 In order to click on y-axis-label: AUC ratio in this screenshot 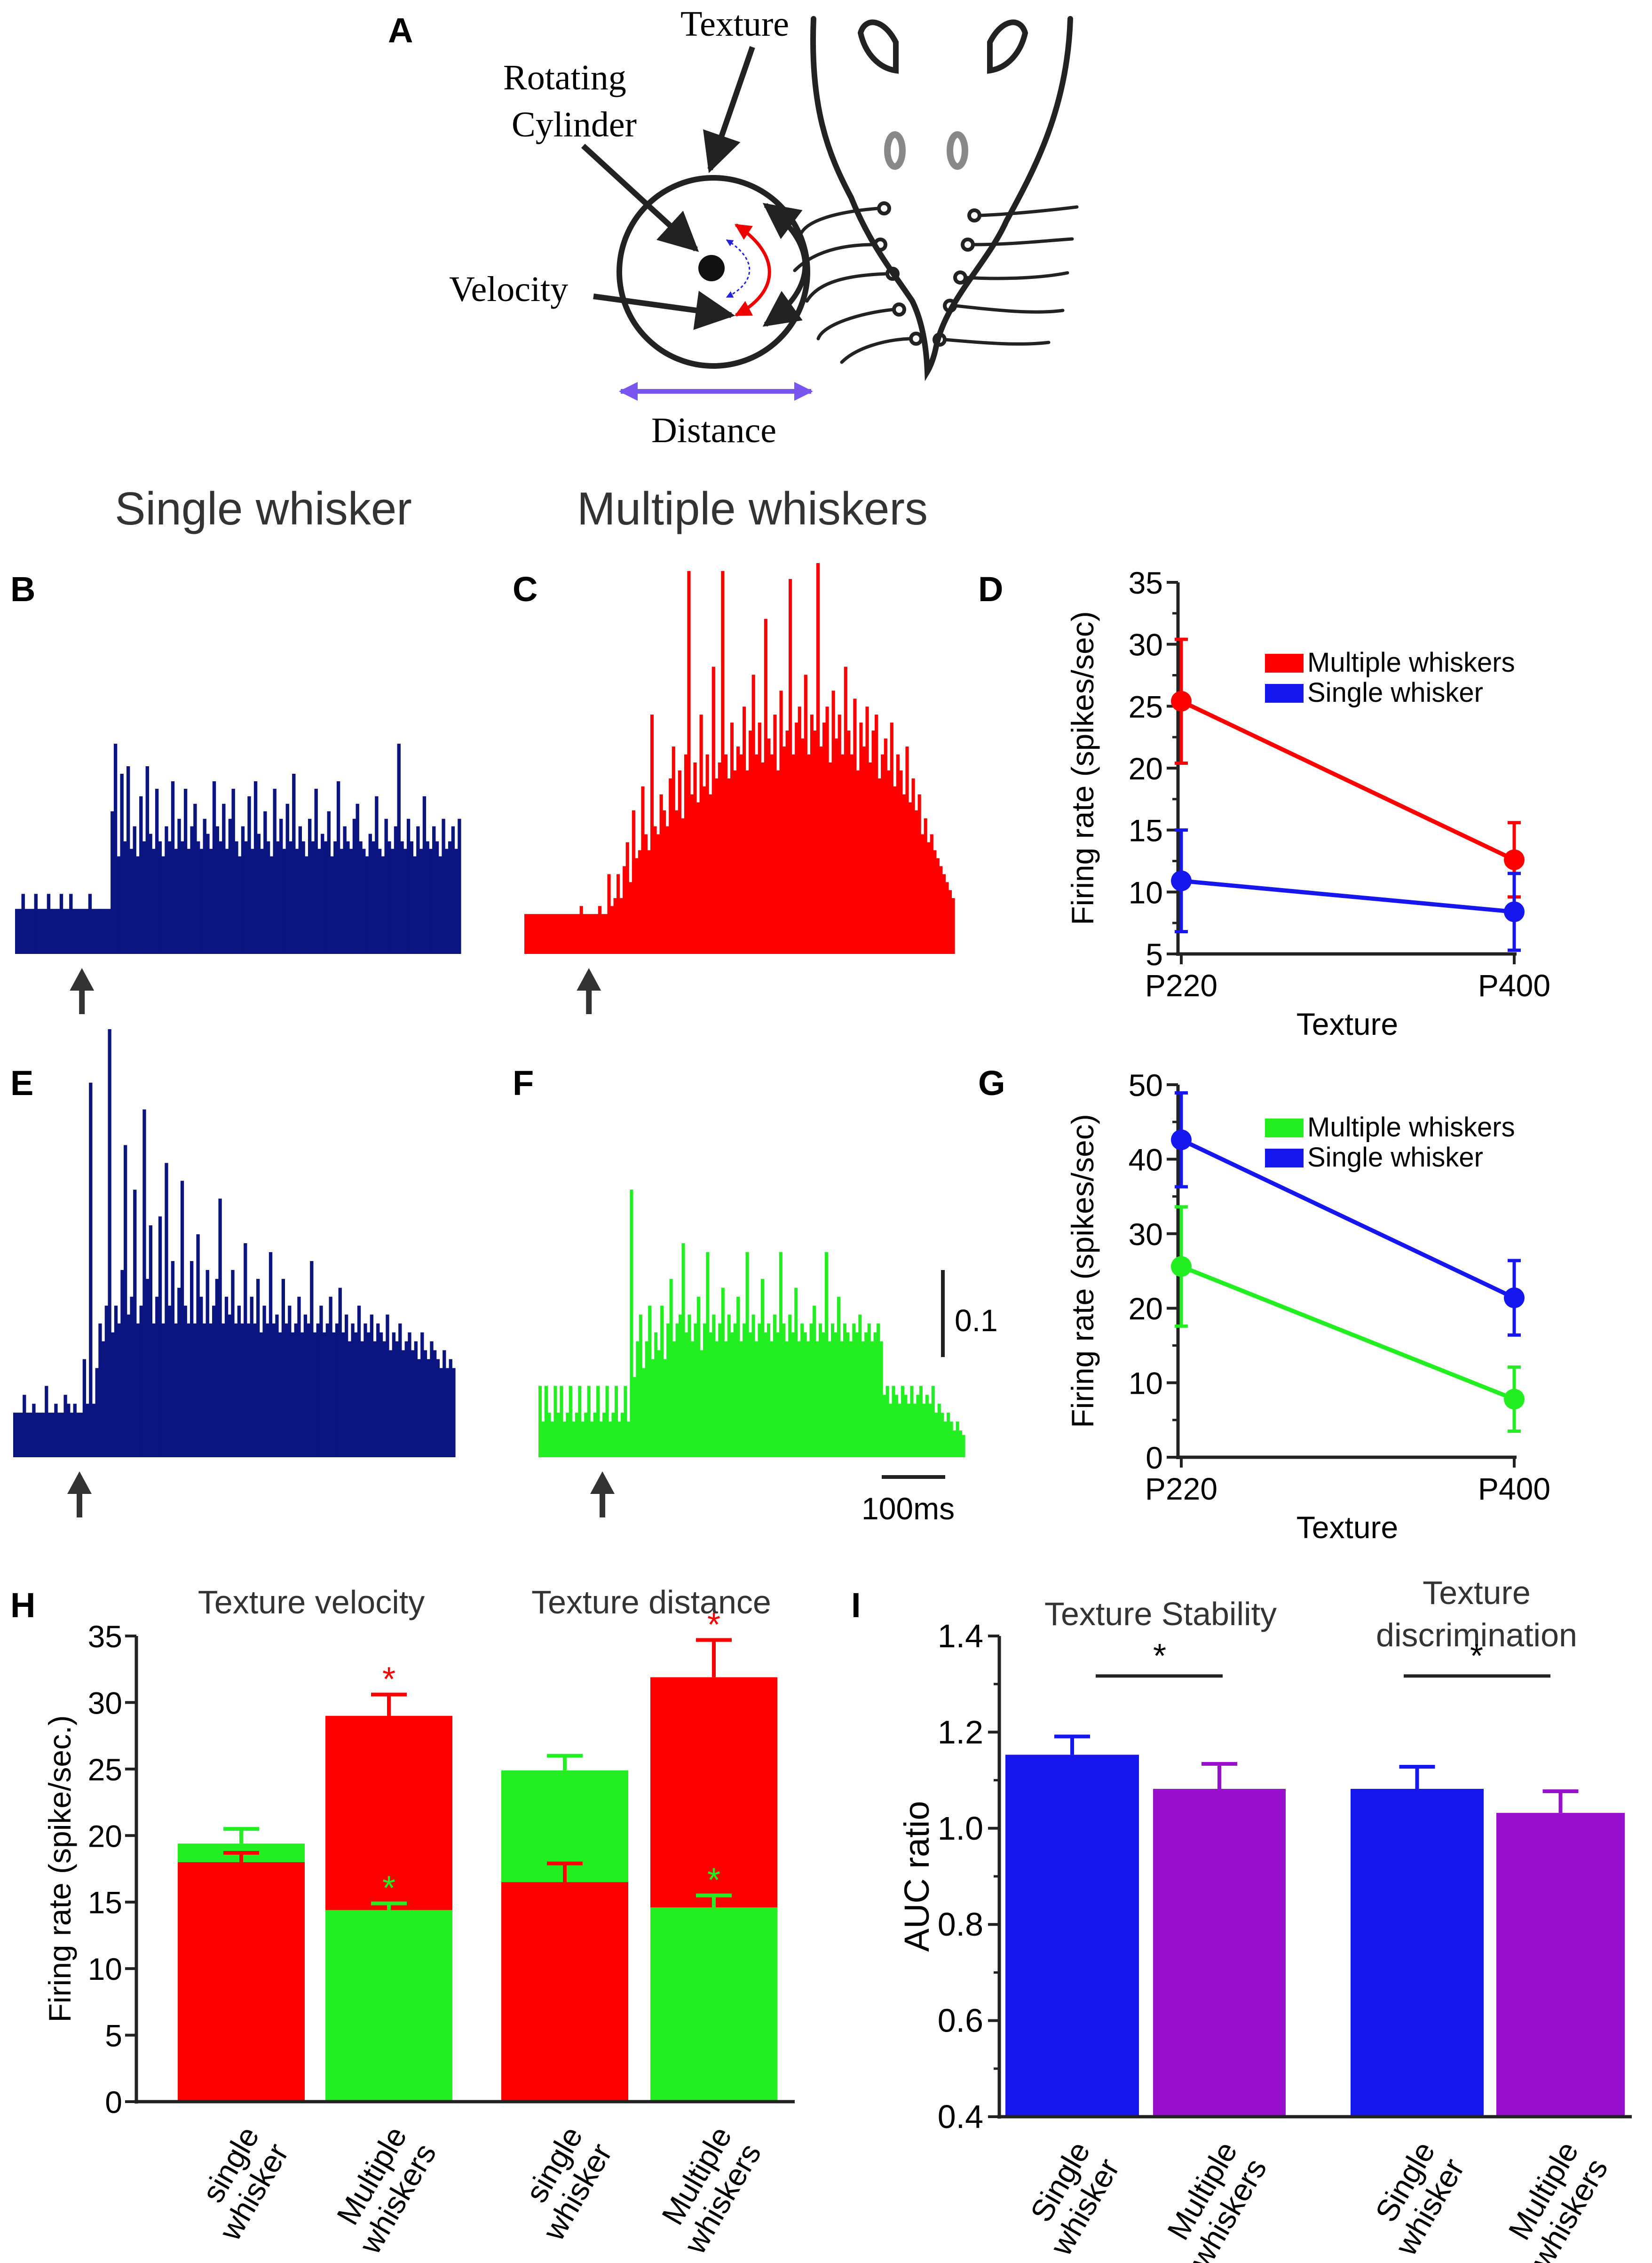, I will do `click(916, 1876)`.